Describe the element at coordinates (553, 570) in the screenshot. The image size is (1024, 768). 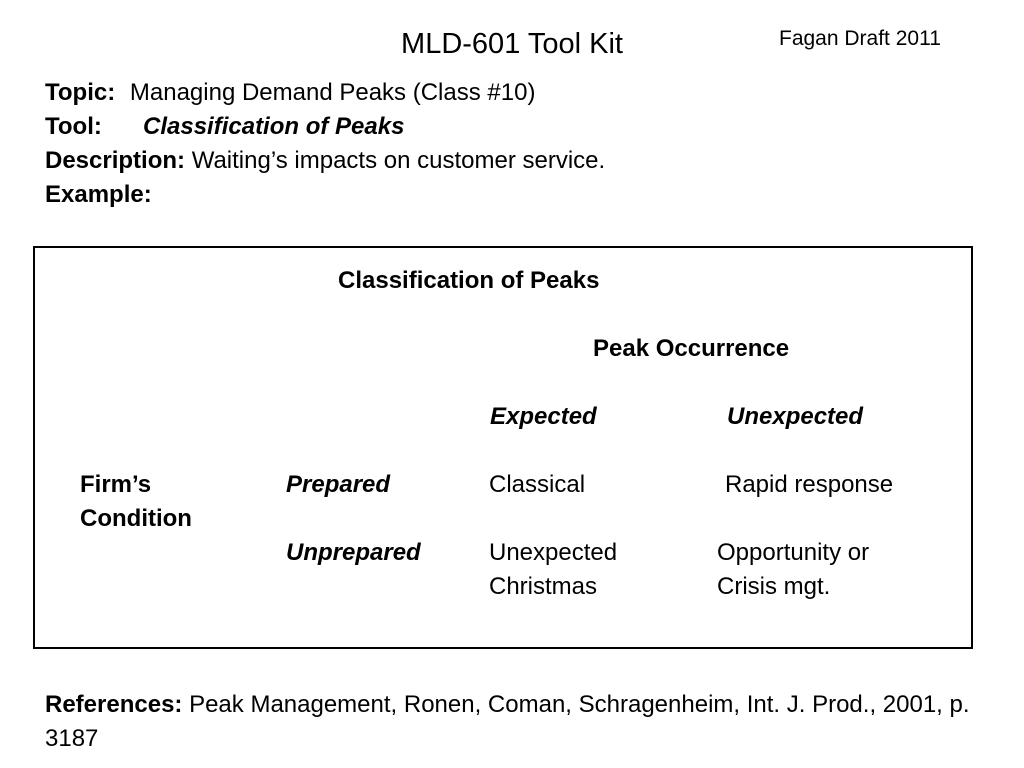
I see `cell-unprepared-expected: Unexpected Christmas` at that location.